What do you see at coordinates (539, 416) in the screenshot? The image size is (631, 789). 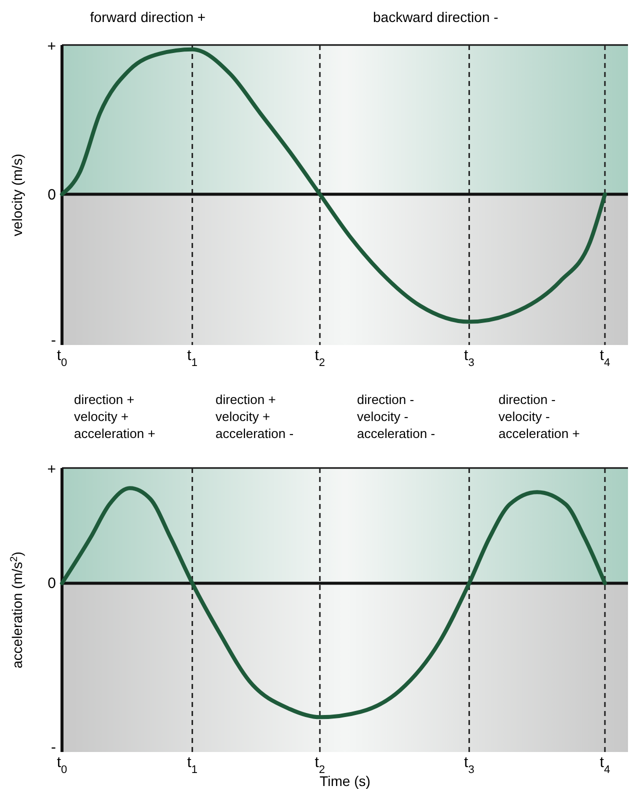 I see `text: direction - velocity - acceleration +` at bounding box center [539, 416].